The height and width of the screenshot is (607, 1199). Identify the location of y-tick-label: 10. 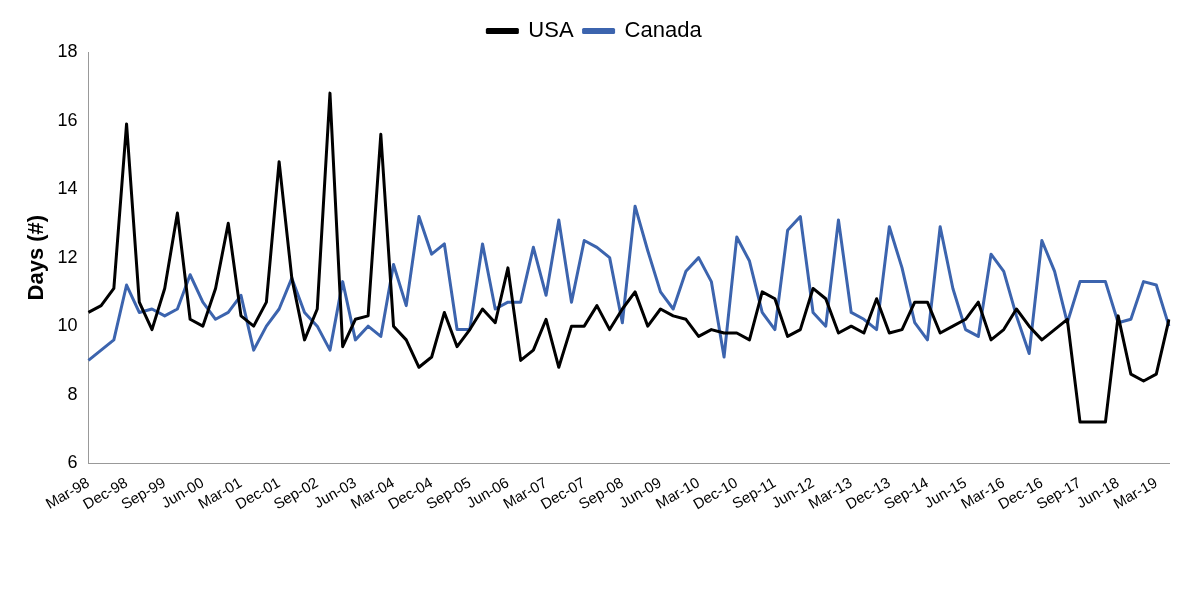
(67, 325).